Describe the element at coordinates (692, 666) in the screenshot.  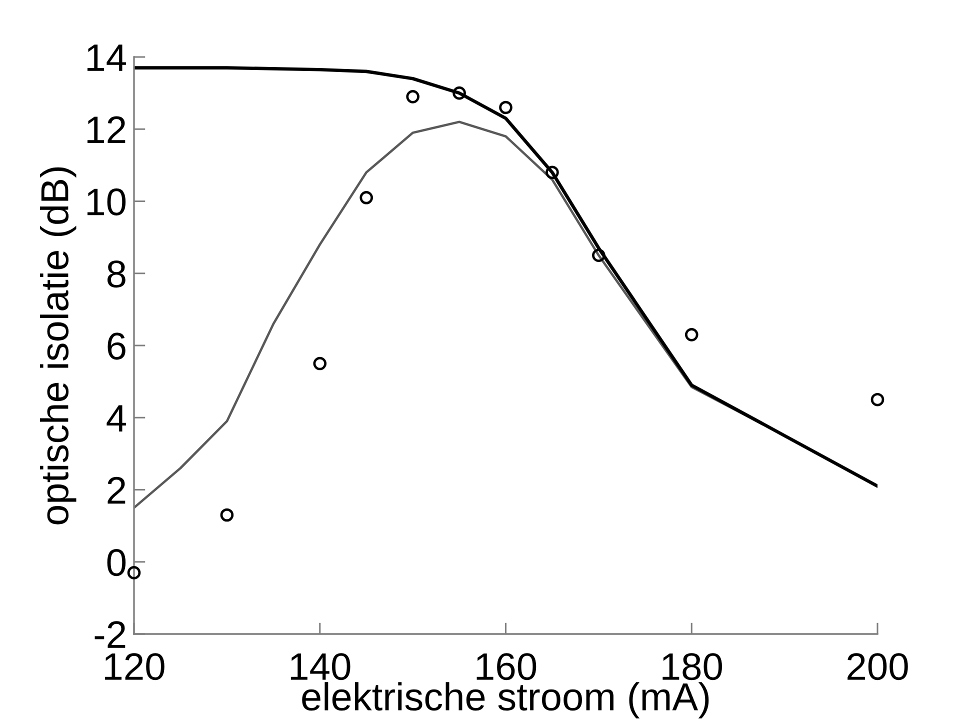
I see `x-tick-label: 180` at that location.